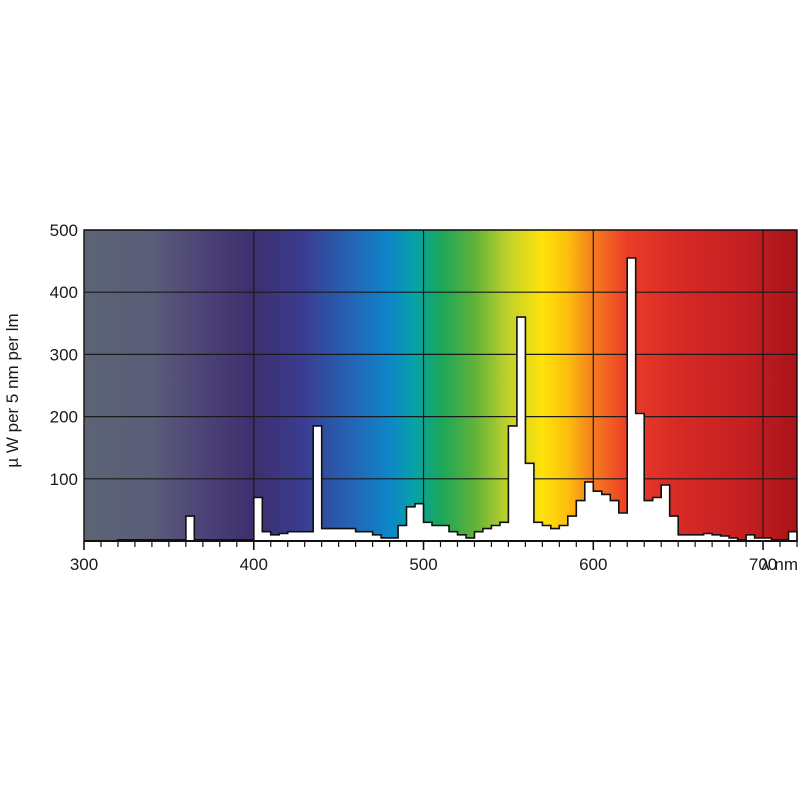 The height and width of the screenshot is (800, 800). I want to click on y-tick-label: 400, so click(64, 292).